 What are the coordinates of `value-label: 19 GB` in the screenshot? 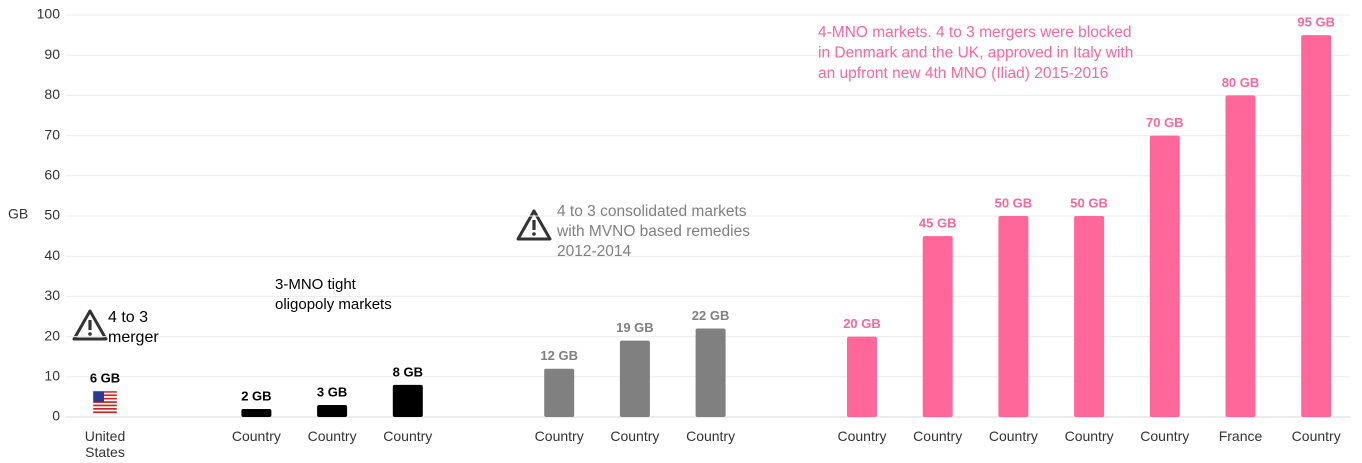 It's located at (635, 327).